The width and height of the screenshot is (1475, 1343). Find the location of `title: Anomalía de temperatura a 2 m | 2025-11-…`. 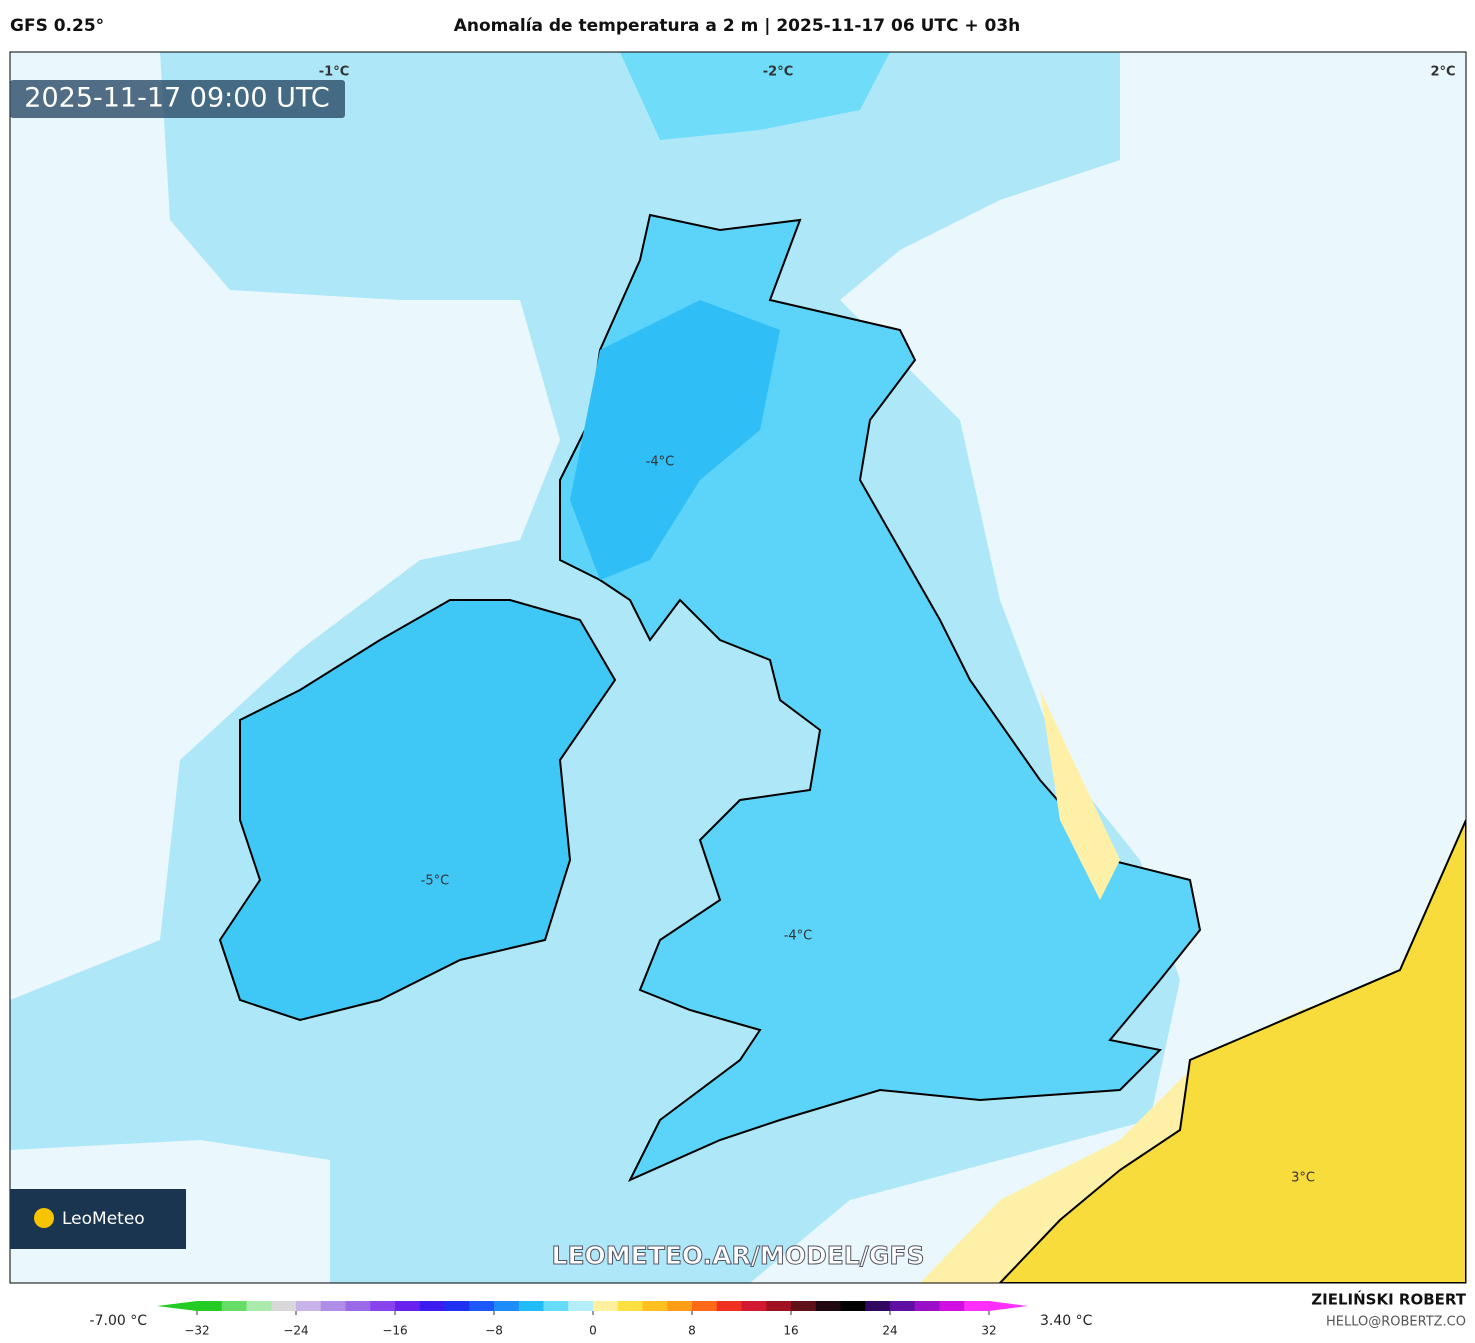

title: Anomalía de temperatura a 2 m | 2025-11-… is located at coordinates (737, 26).